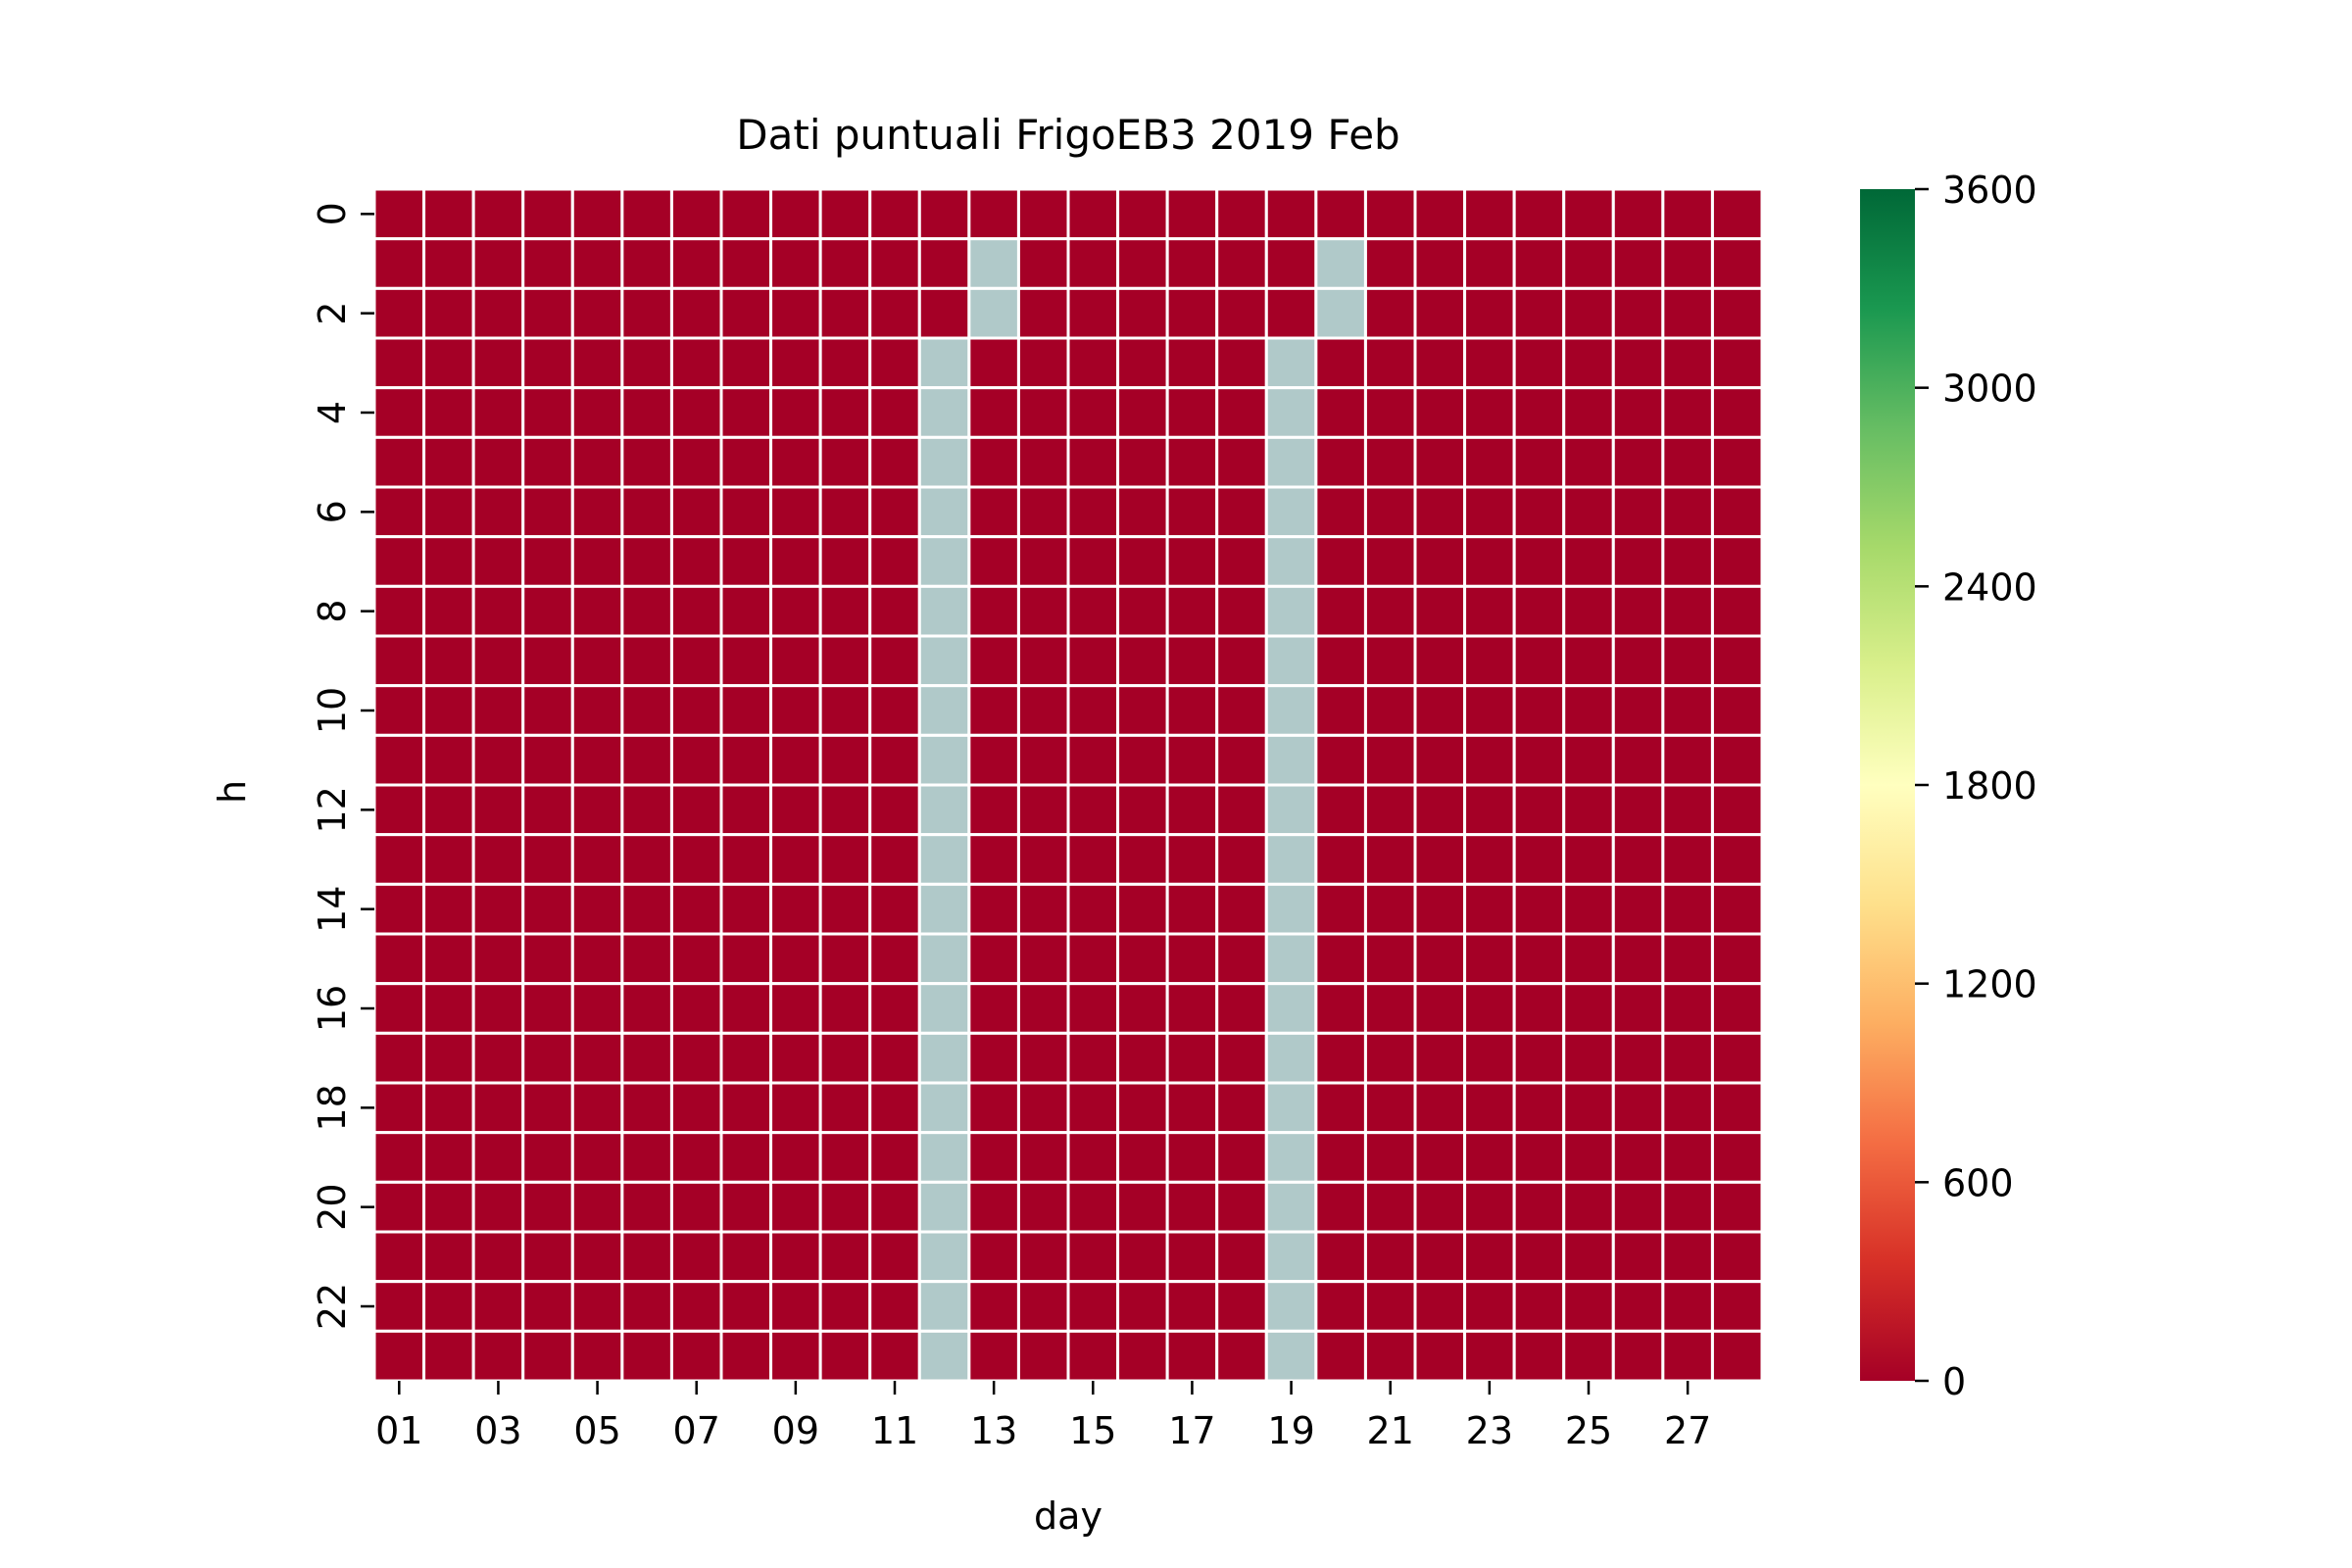 Image resolution: width=2352 pixels, height=1568 pixels. Describe the element at coordinates (342, 766) in the screenshot. I see `y-axis: 0 2 4 6 8 10 12 14 16 18 20 22` at that location.